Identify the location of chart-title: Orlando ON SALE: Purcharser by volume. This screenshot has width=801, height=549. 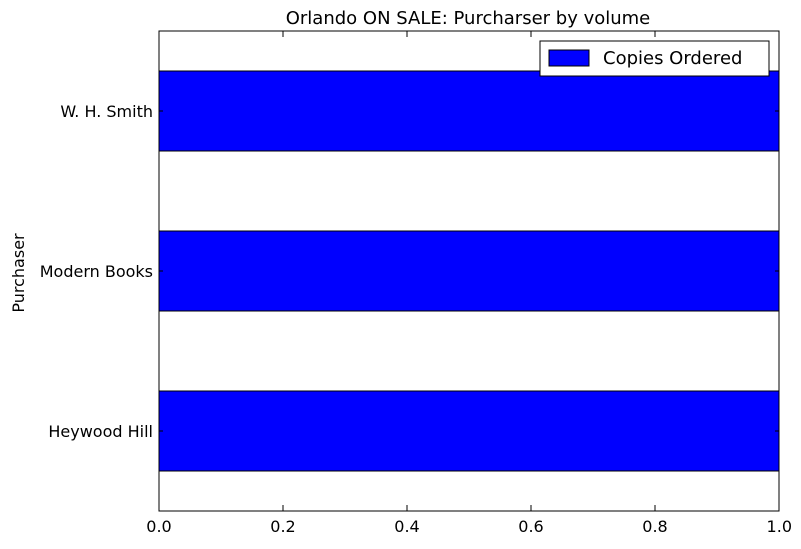
(468, 18).